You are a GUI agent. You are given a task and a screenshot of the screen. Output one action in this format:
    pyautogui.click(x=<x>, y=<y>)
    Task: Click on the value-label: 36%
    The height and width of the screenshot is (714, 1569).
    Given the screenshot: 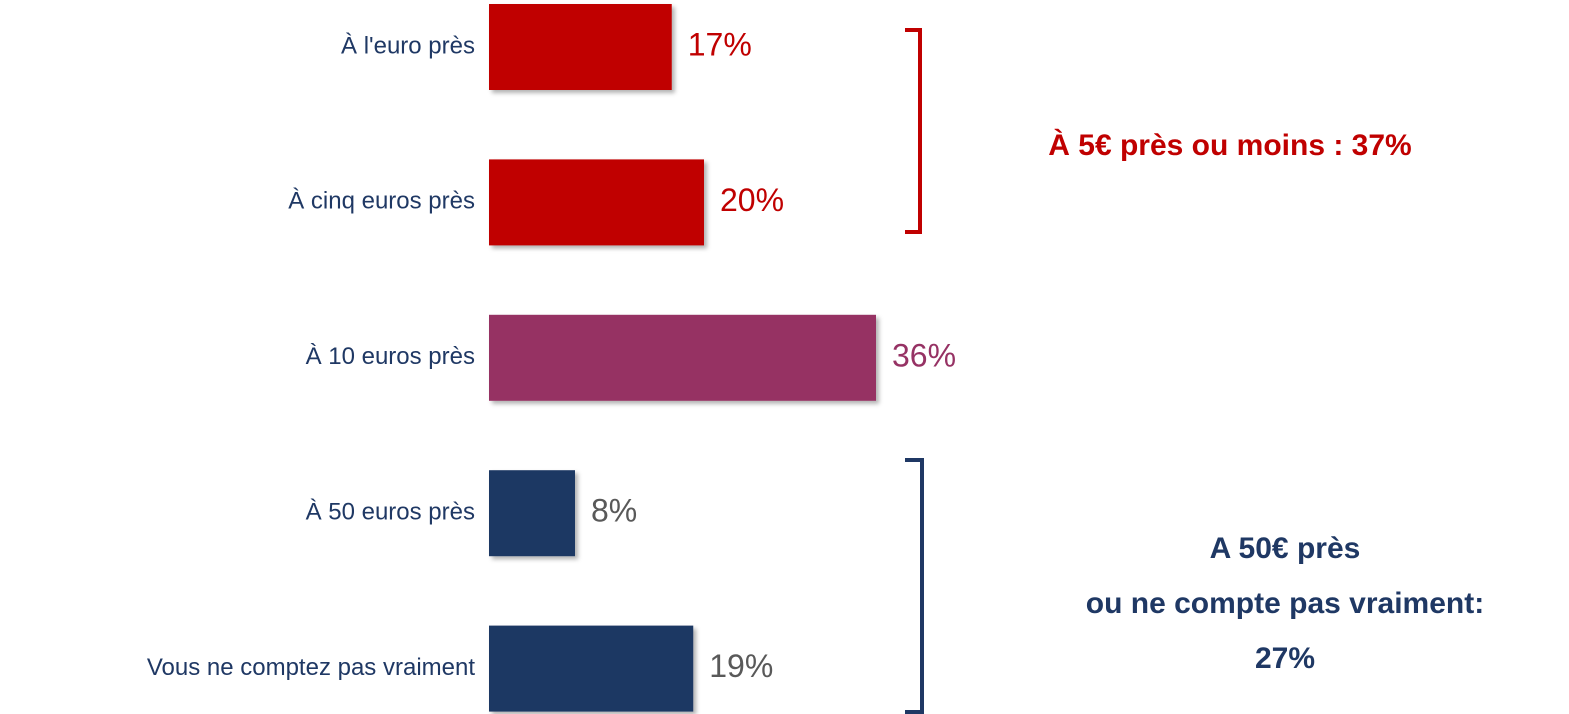 What is the action you would take?
    pyautogui.click(x=924, y=355)
    